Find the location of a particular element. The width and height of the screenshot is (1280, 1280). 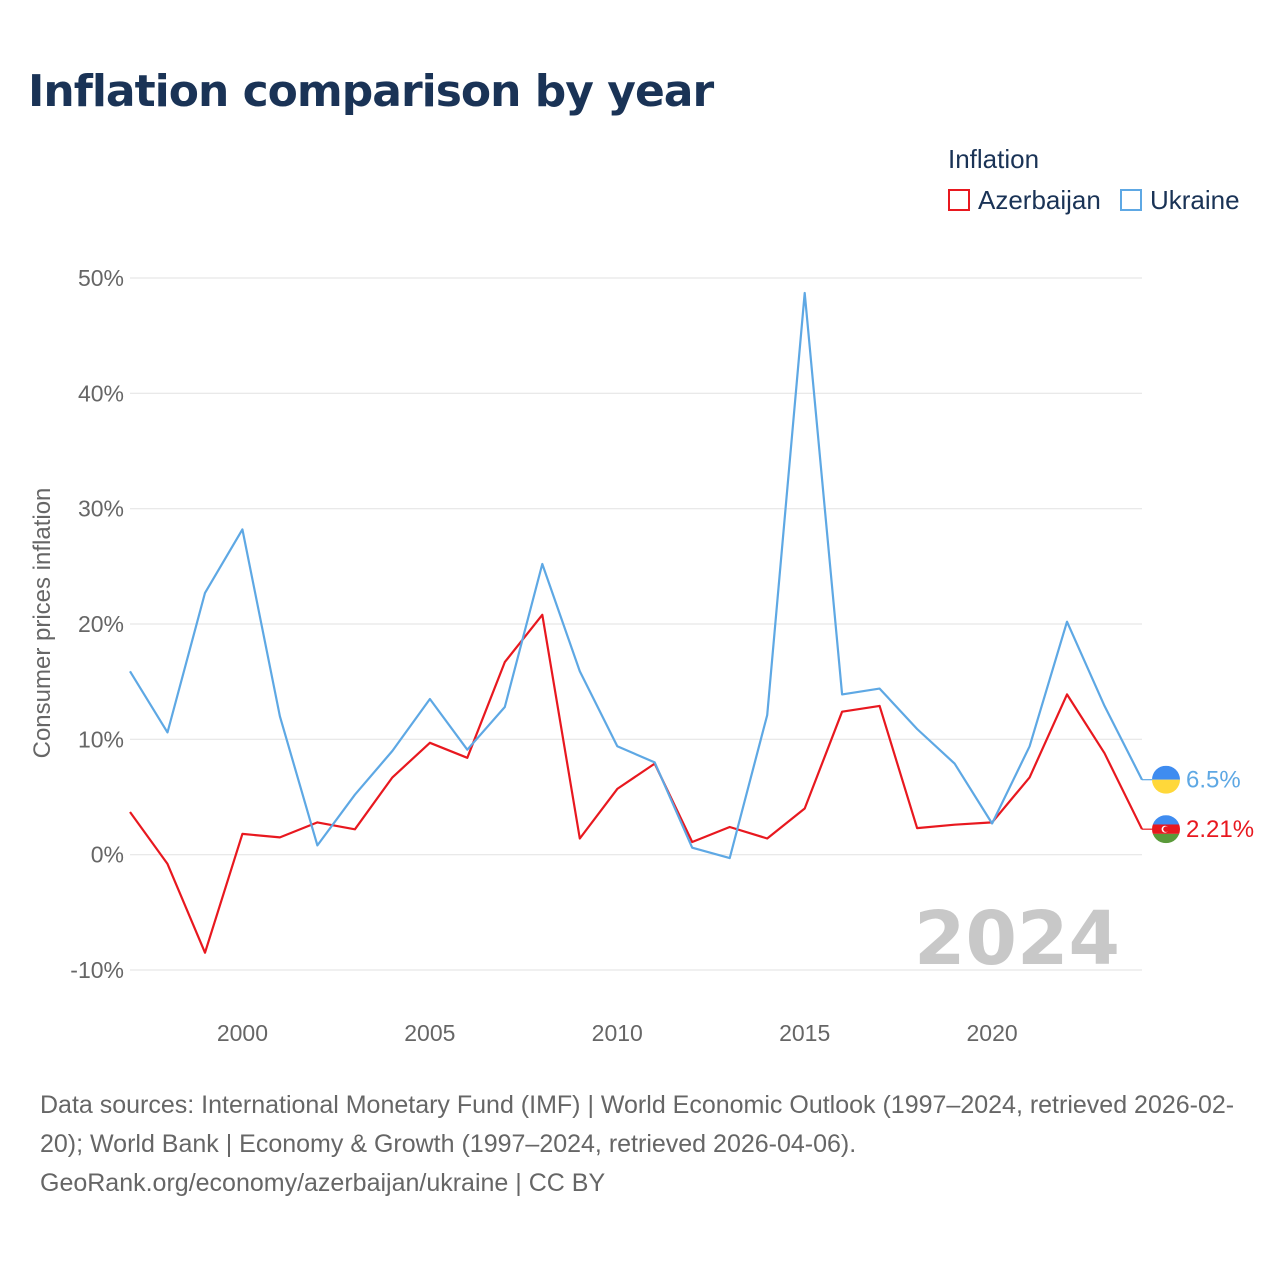

flag-icon-azerbaijan is located at coordinates (1166, 829).